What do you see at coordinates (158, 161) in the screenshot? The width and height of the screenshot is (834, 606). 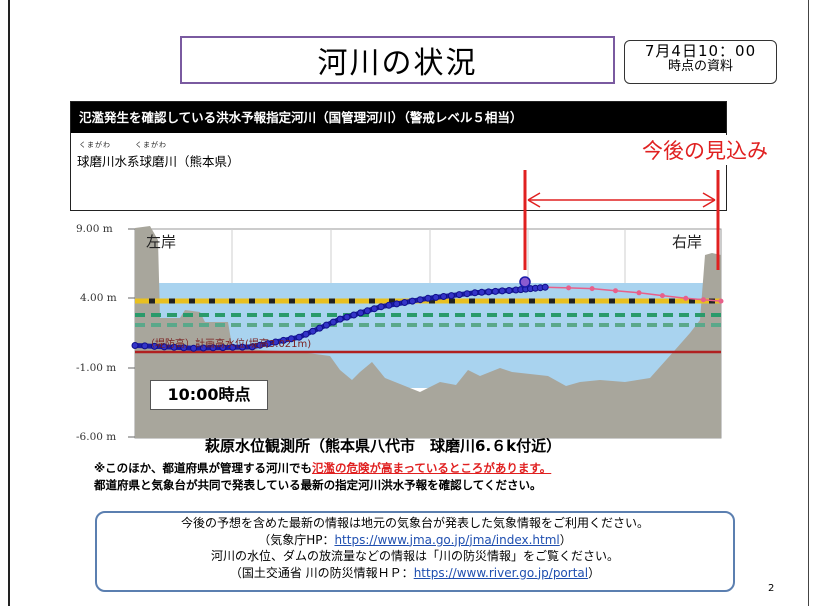 I see `river-name: 球磨川水系球磨川（熊本県）` at bounding box center [158, 161].